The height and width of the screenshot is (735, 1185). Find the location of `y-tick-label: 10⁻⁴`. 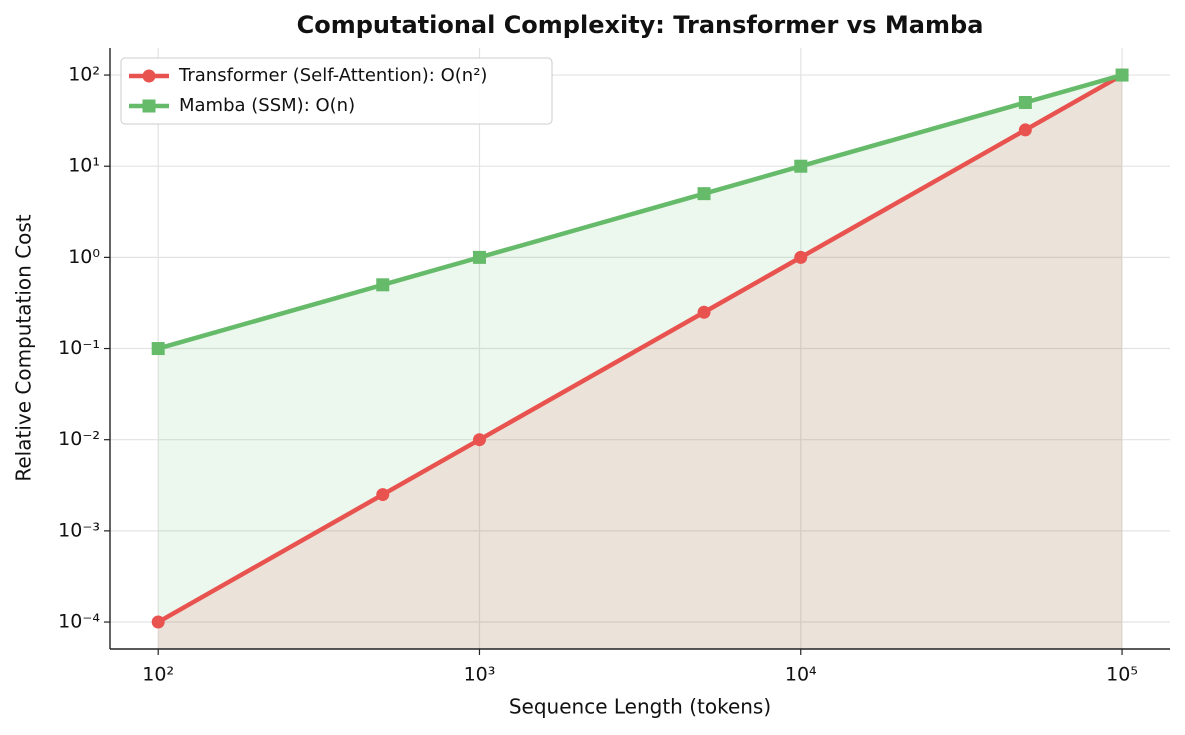

y-tick-label: 10⁻⁴ is located at coordinates (79, 622).